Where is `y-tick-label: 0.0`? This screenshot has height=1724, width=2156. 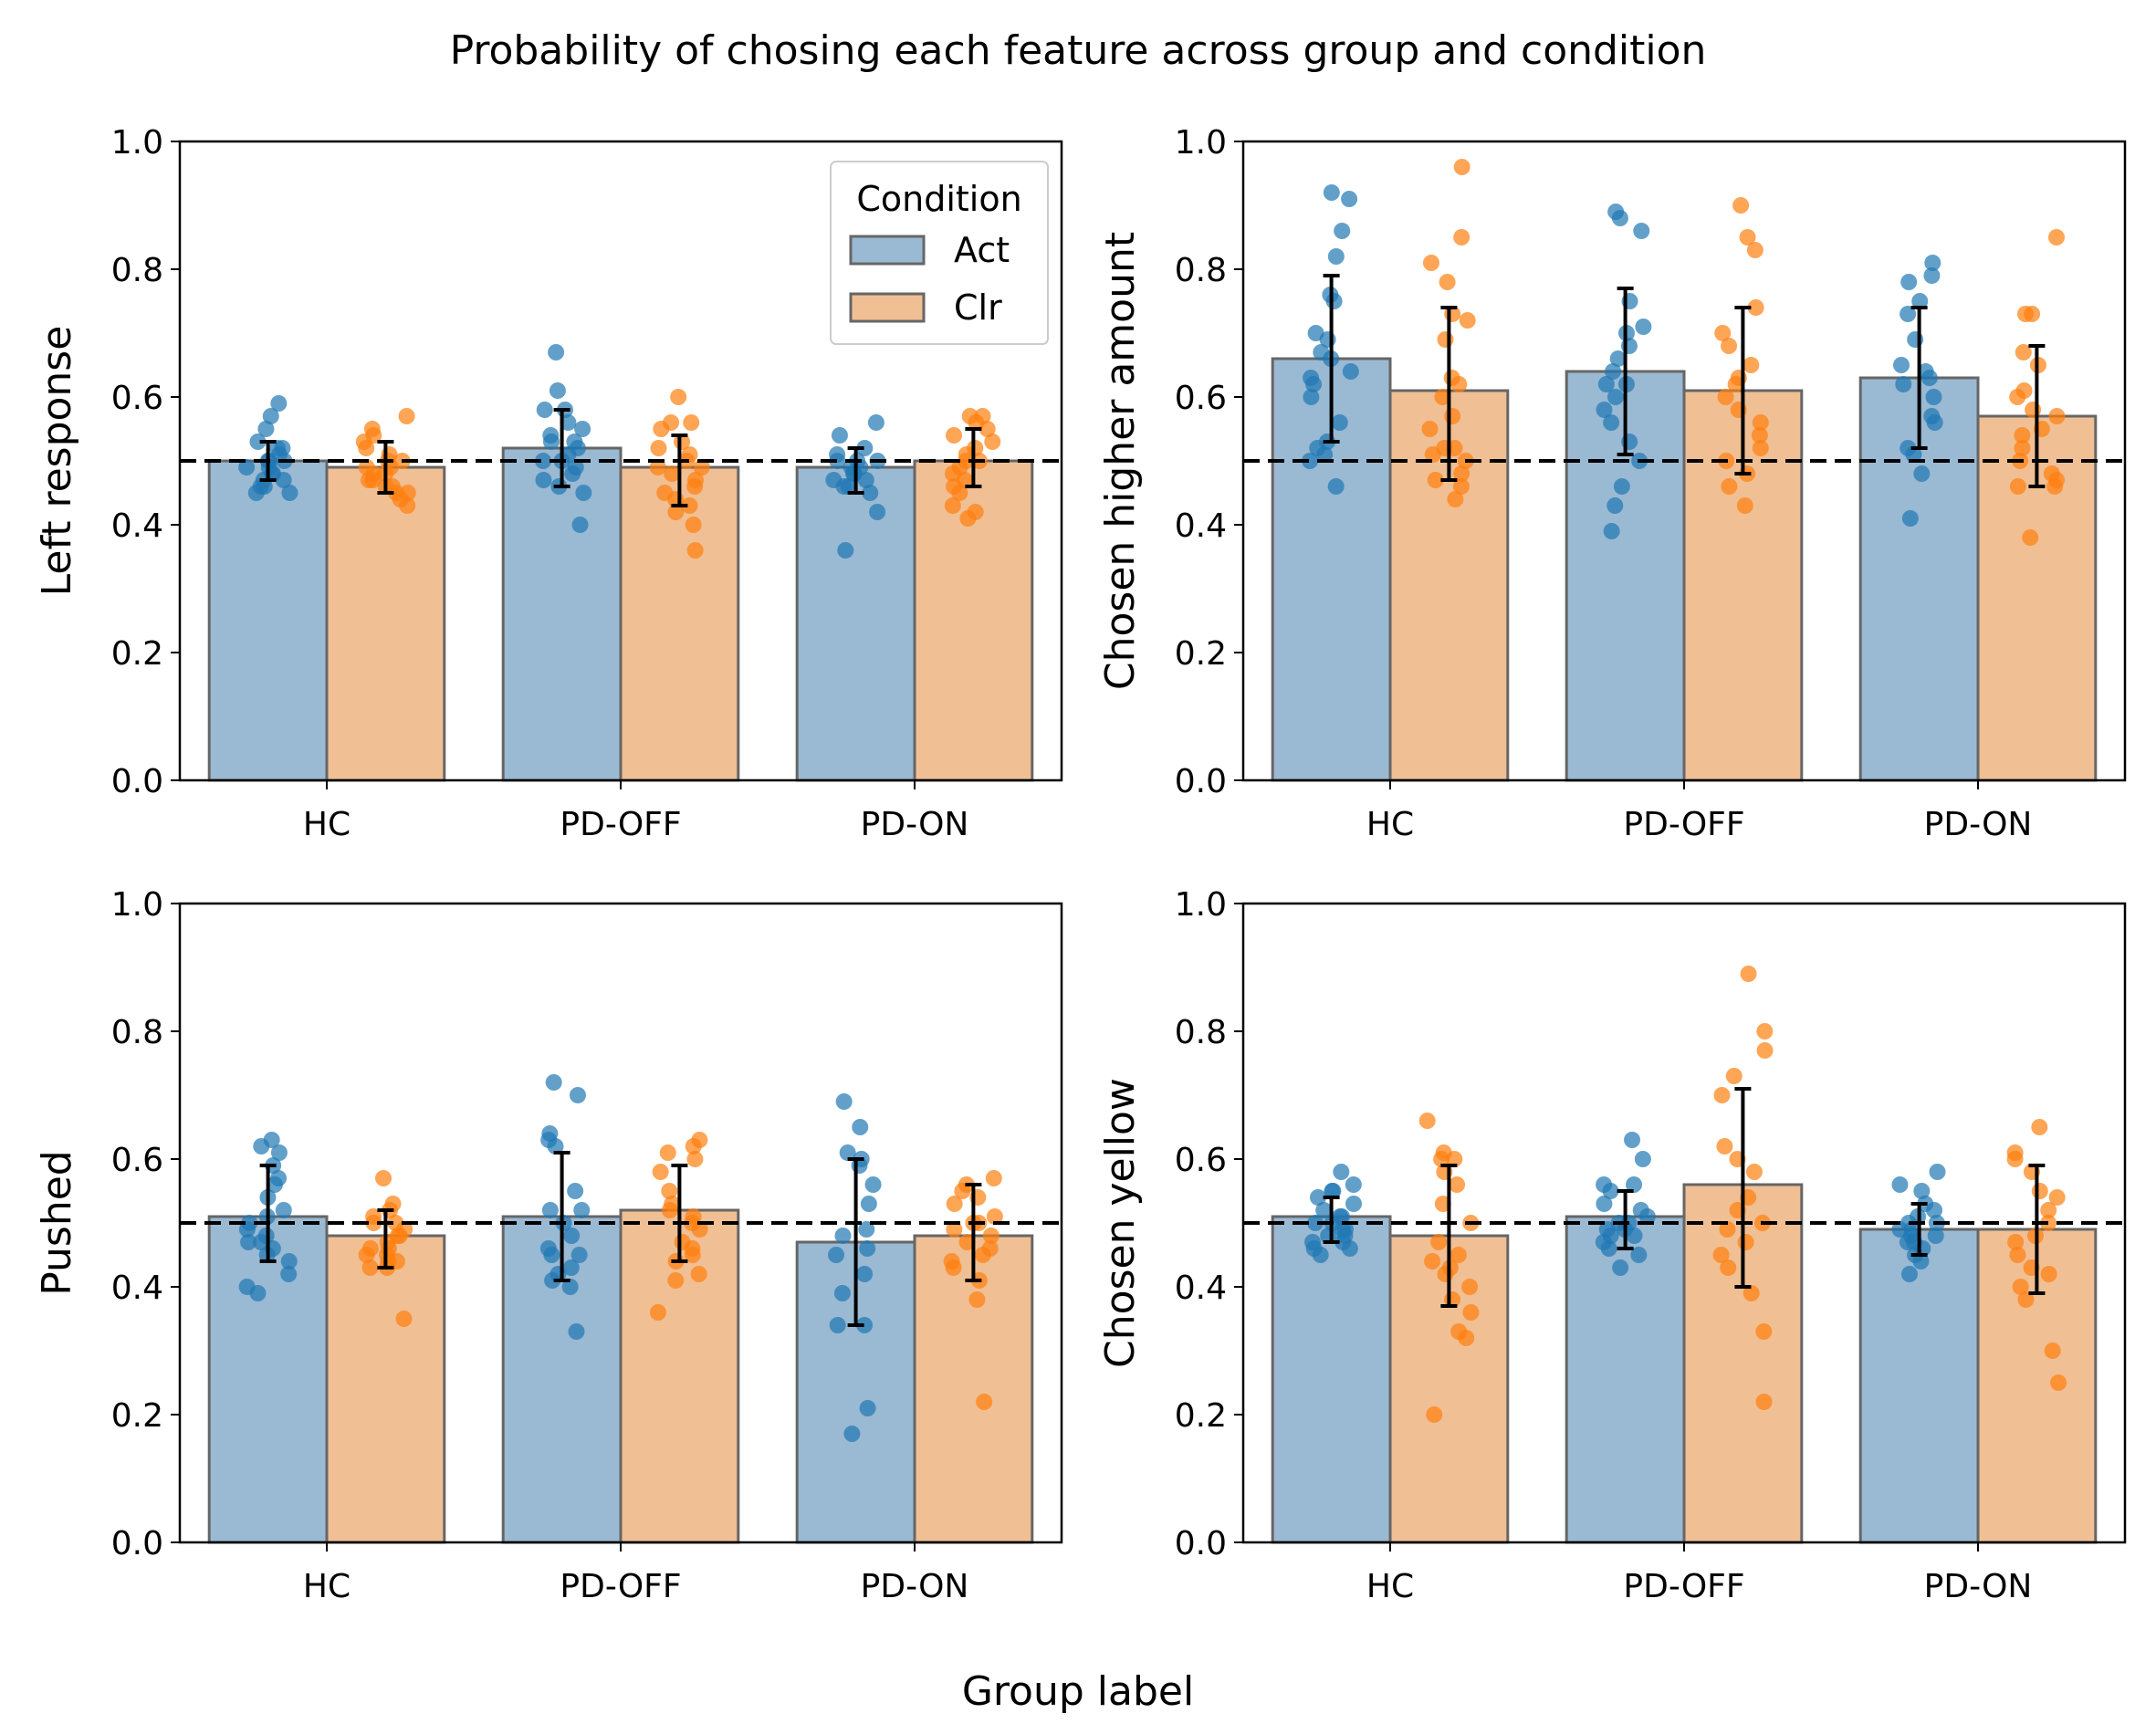
y-tick-label: 0.0 is located at coordinates (137, 782).